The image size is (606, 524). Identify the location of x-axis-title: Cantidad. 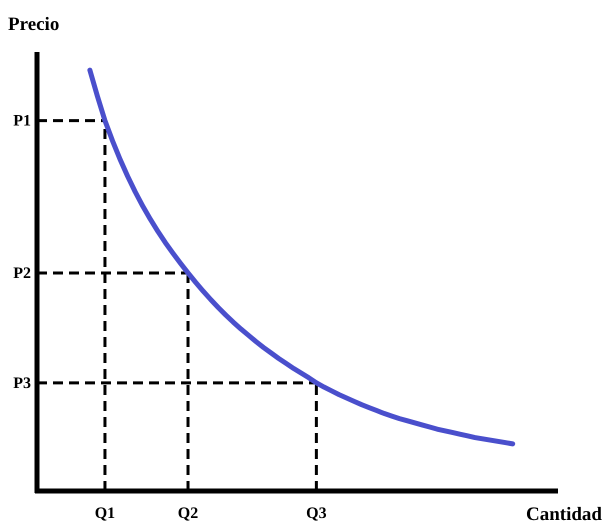
(564, 514).